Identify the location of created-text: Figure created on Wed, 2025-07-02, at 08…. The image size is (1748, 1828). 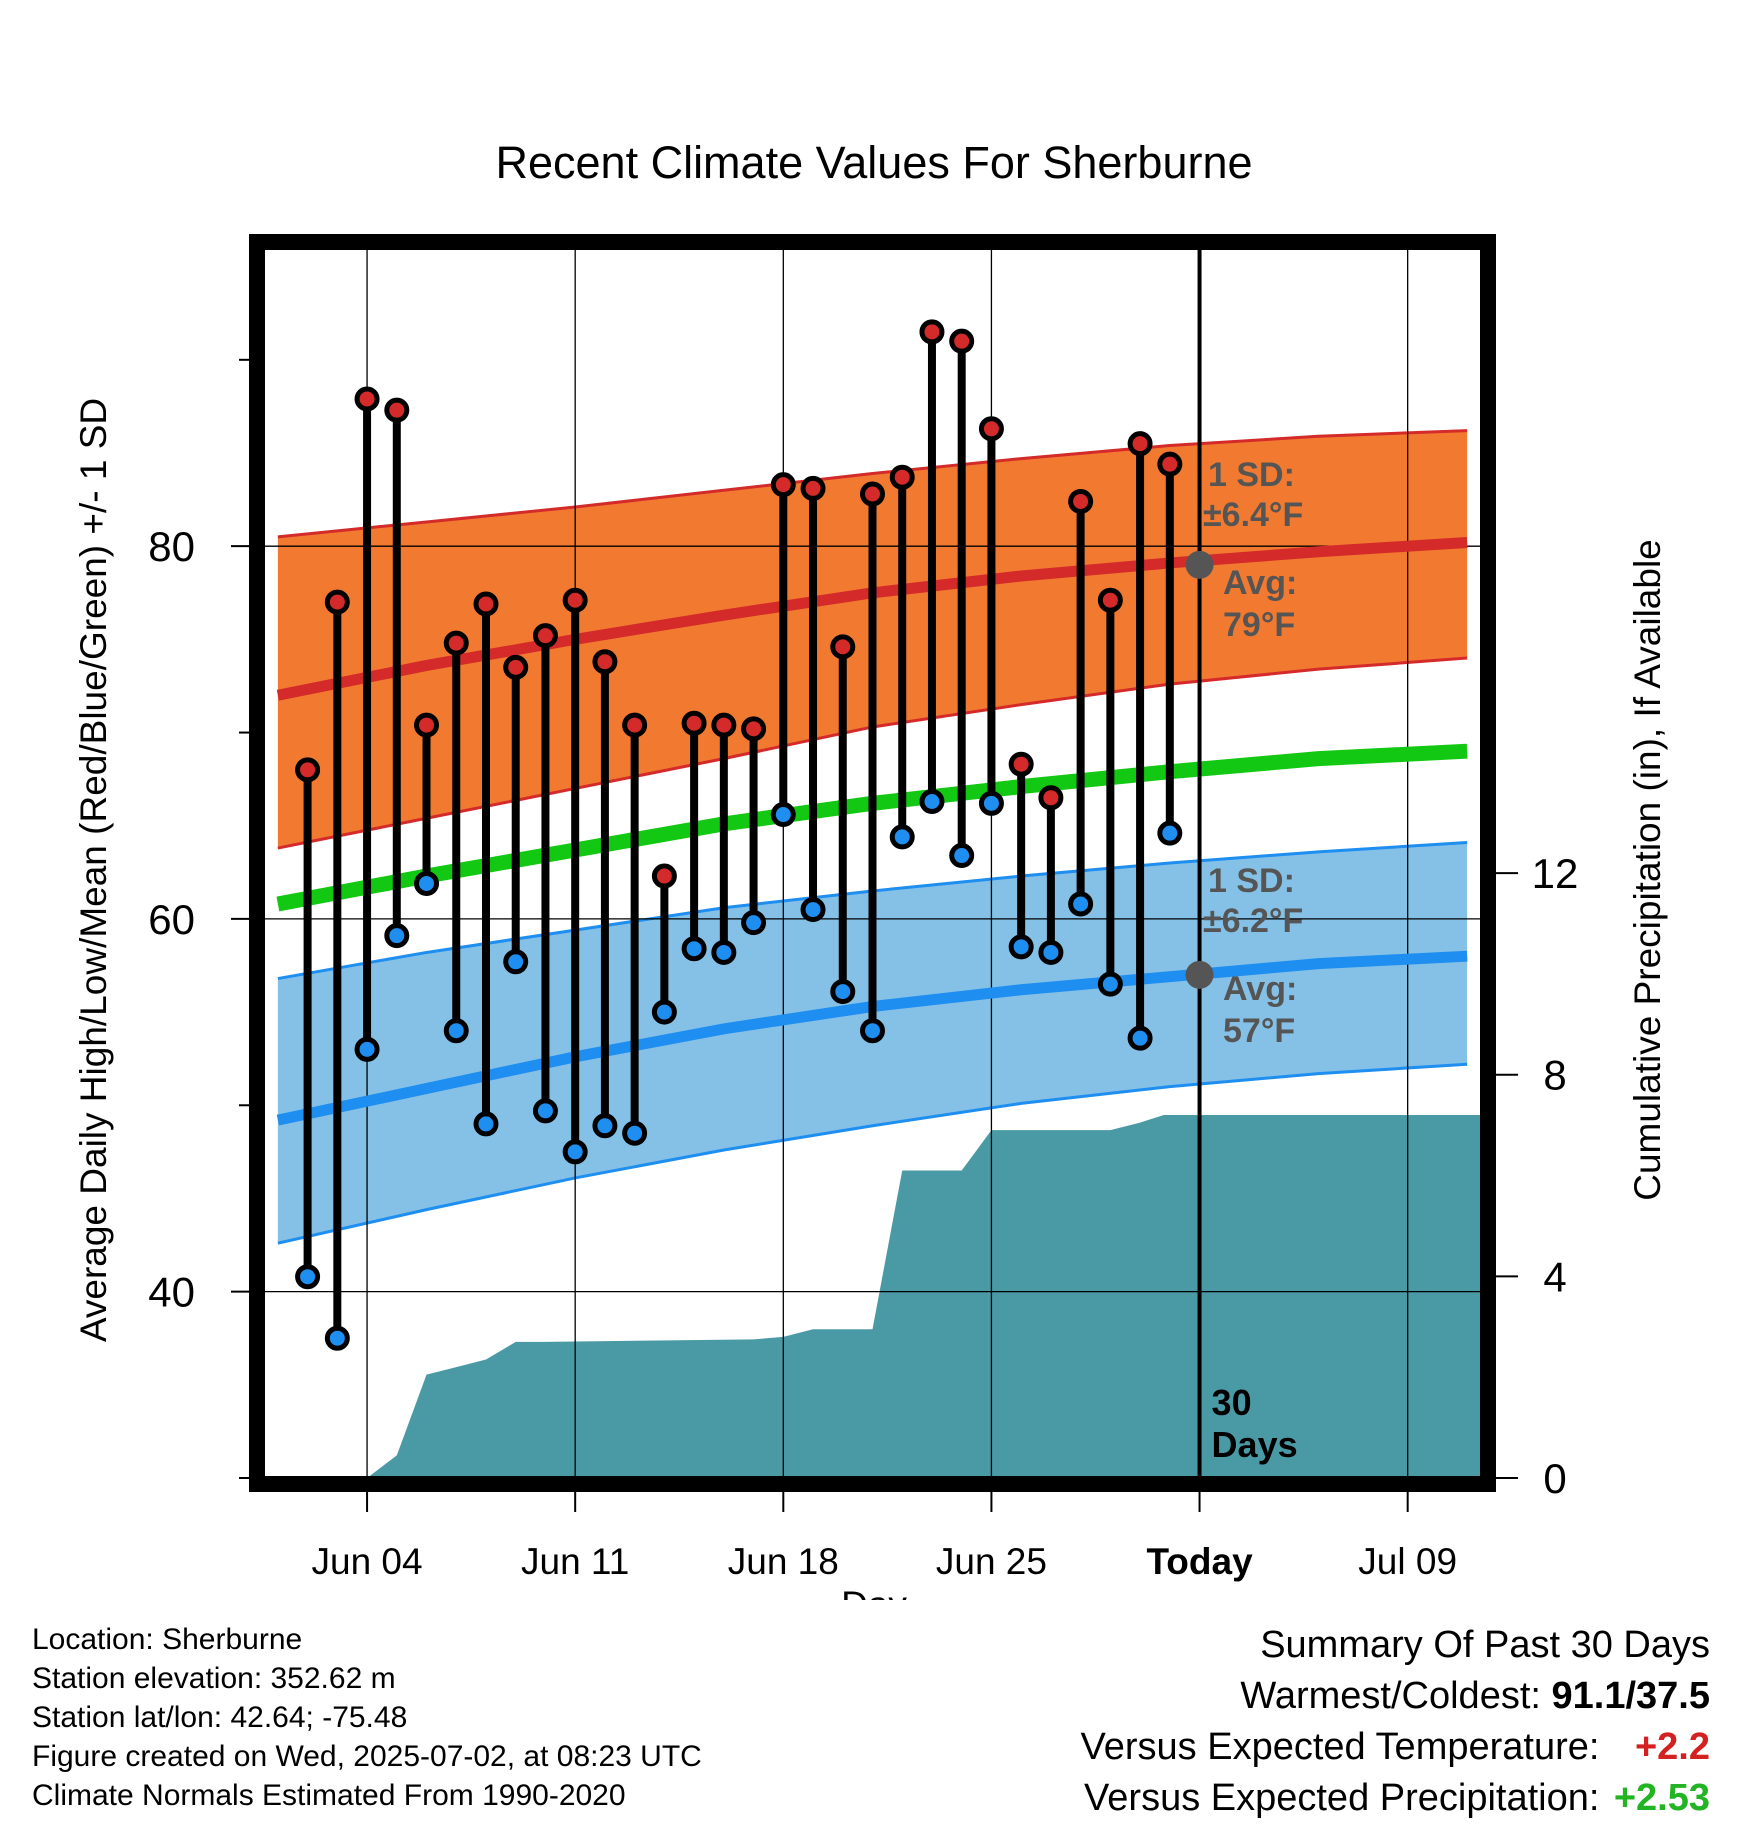
(367, 1756).